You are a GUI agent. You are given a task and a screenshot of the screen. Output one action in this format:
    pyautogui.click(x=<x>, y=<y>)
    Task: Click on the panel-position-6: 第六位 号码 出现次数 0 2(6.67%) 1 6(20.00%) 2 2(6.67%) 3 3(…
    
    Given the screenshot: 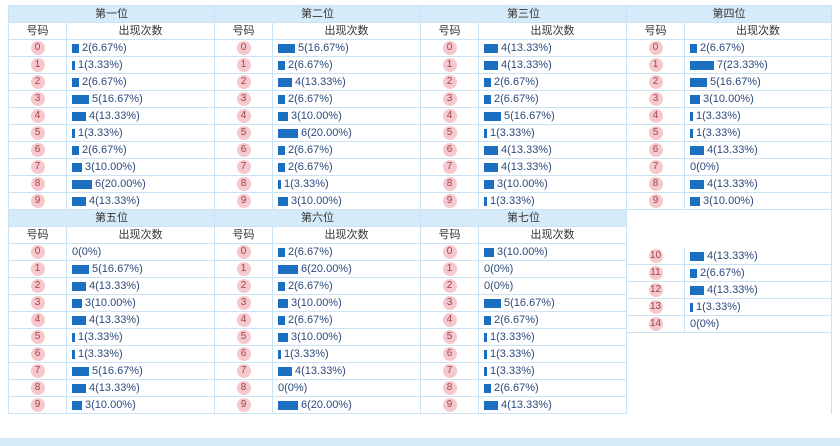 What is the action you would take?
    pyautogui.click(x=317, y=312)
    